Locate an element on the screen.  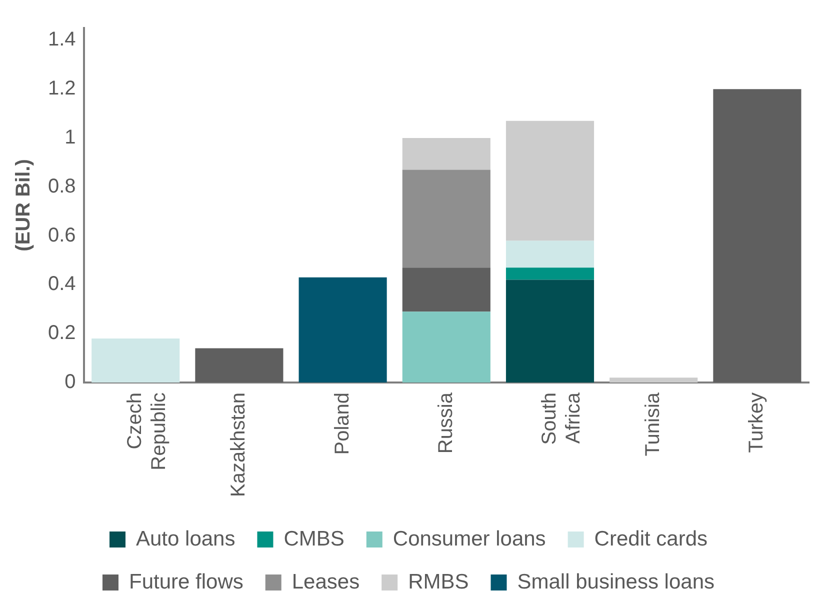
y-tick-label: 0.2 is located at coordinates (62, 333).